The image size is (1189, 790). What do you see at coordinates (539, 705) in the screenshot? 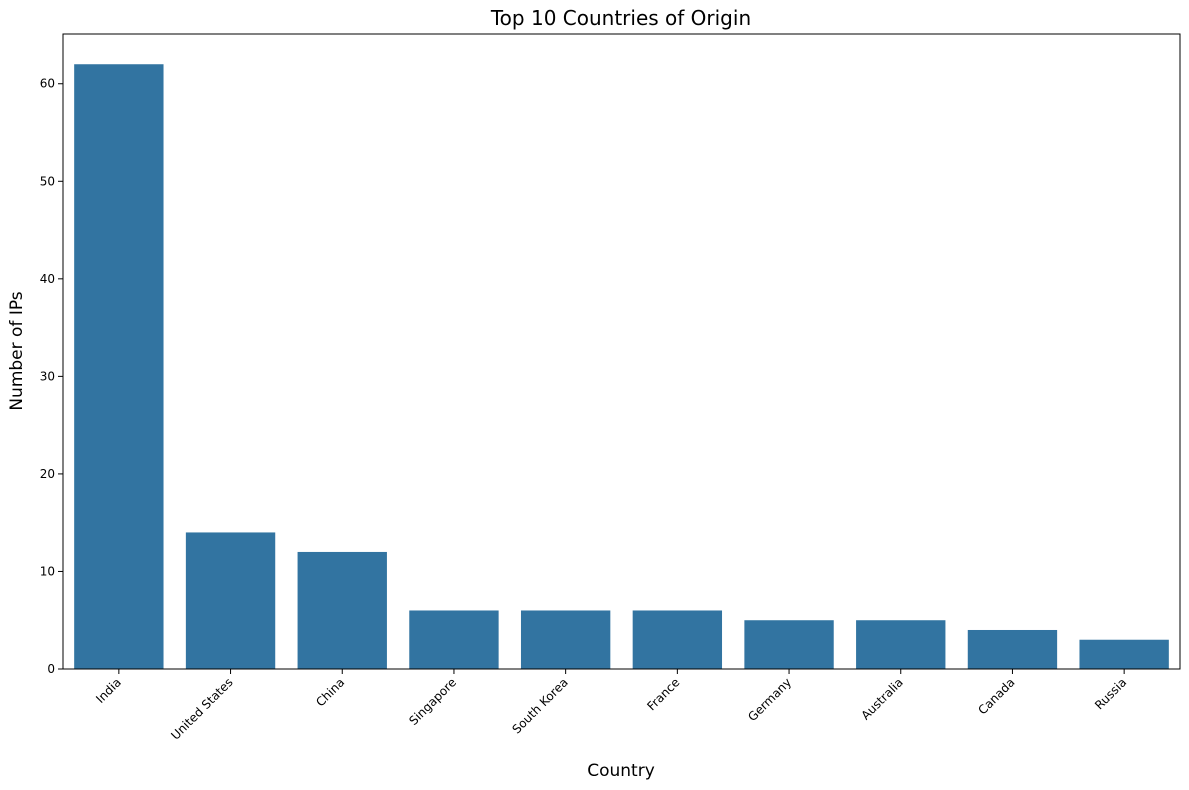
I see `x-tick-label: South Korea` at bounding box center [539, 705].